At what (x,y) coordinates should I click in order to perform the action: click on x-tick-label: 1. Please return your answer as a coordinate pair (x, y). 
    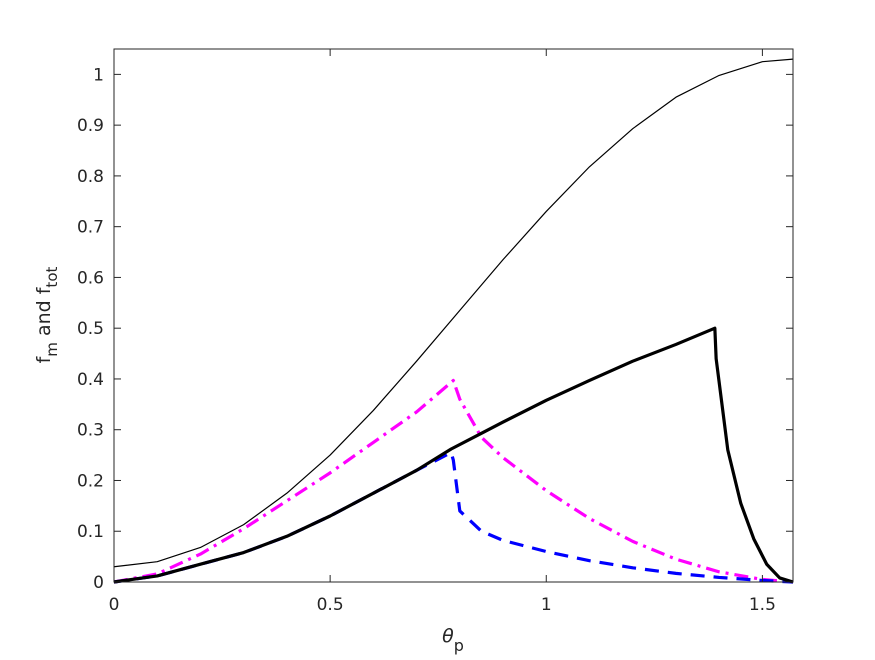
    Looking at the image, I should click on (546, 605).